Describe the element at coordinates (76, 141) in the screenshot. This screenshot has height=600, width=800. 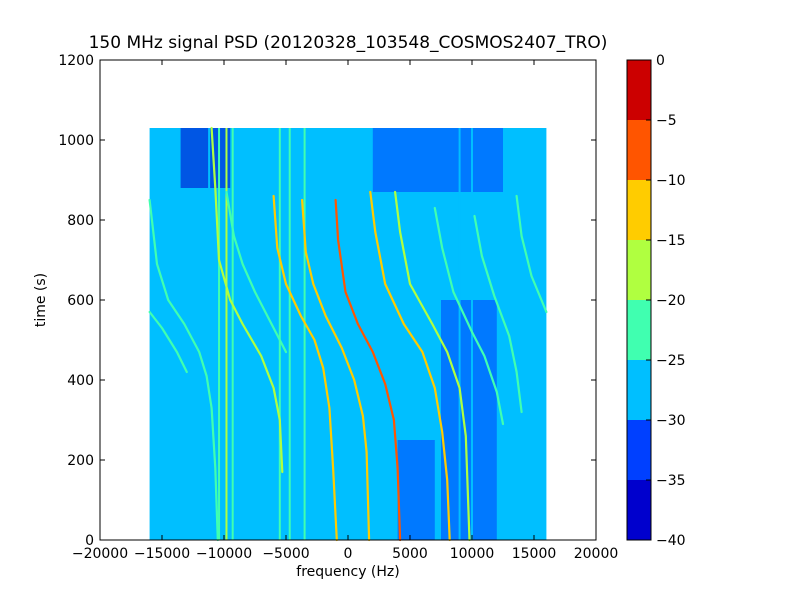
I see `y-tick-label: 1000` at that location.